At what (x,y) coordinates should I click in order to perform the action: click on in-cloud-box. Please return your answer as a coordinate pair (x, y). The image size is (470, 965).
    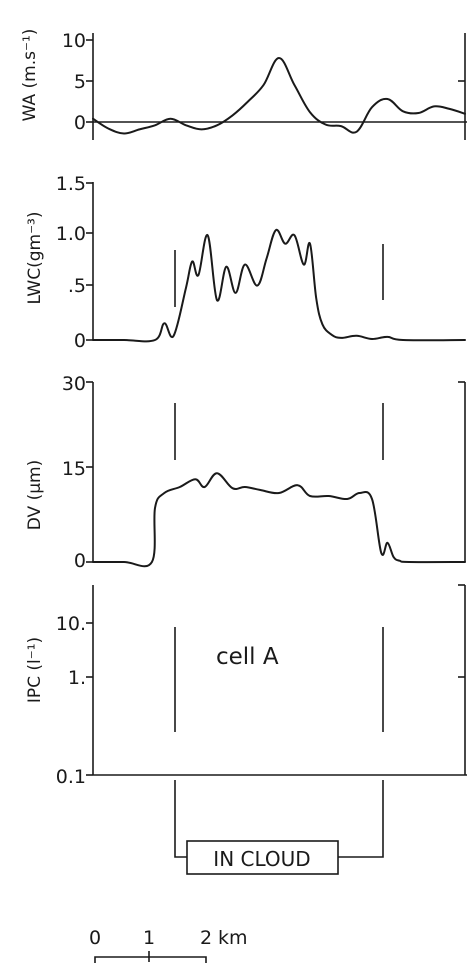
    Looking at the image, I should click on (262, 857).